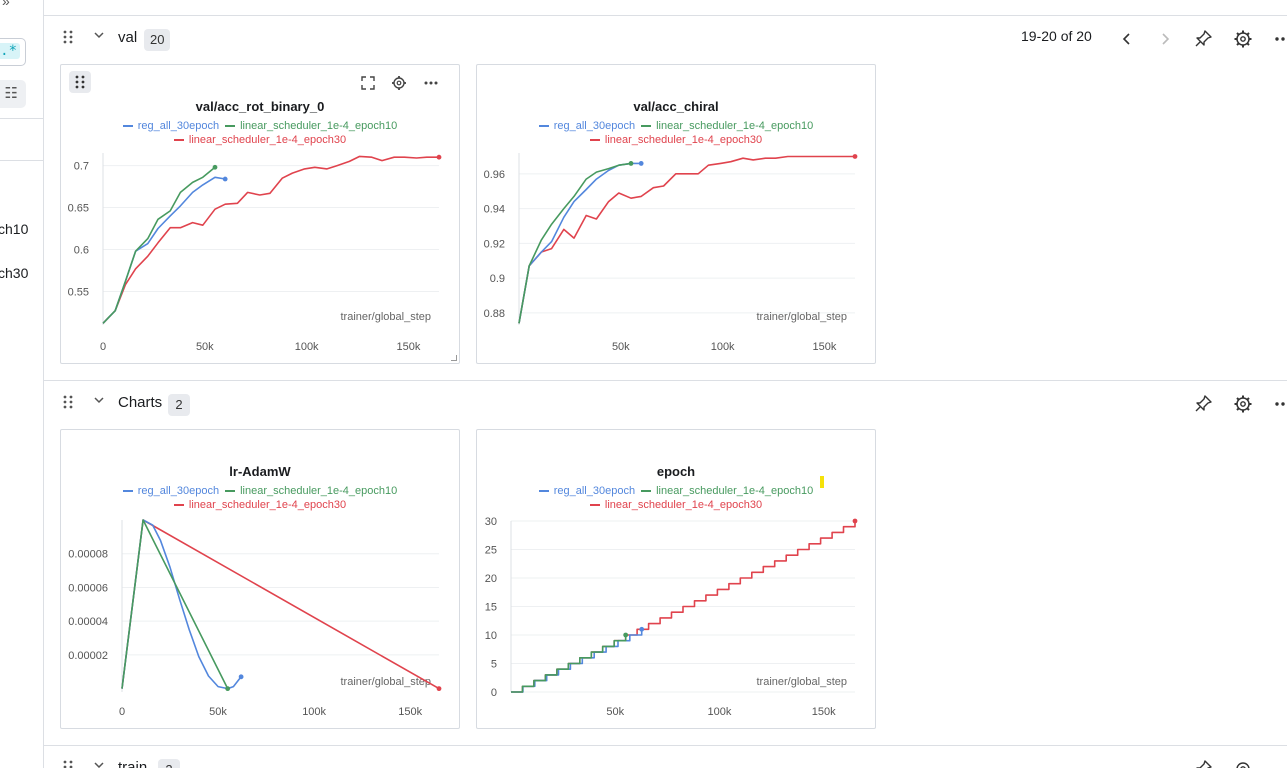  What do you see at coordinates (491, 608) in the screenshot?
I see `y-tick-label: 15` at bounding box center [491, 608].